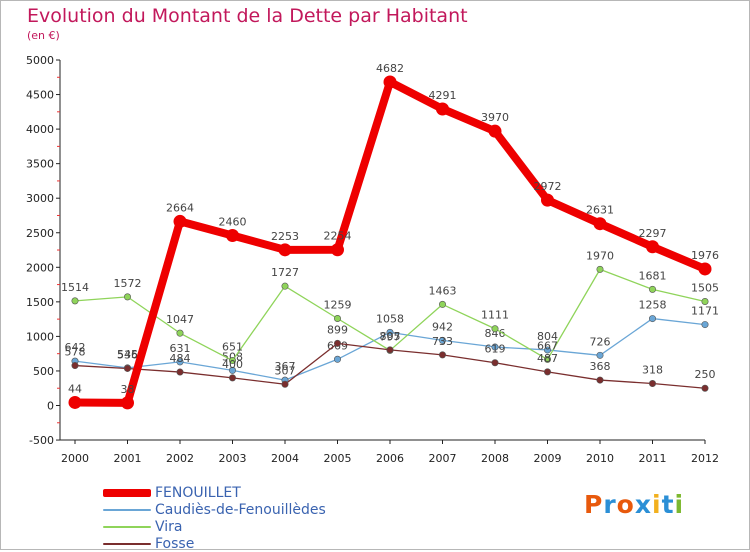 The height and width of the screenshot is (552, 750). I want to click on y-tick-label: 0, so click(50, 406).